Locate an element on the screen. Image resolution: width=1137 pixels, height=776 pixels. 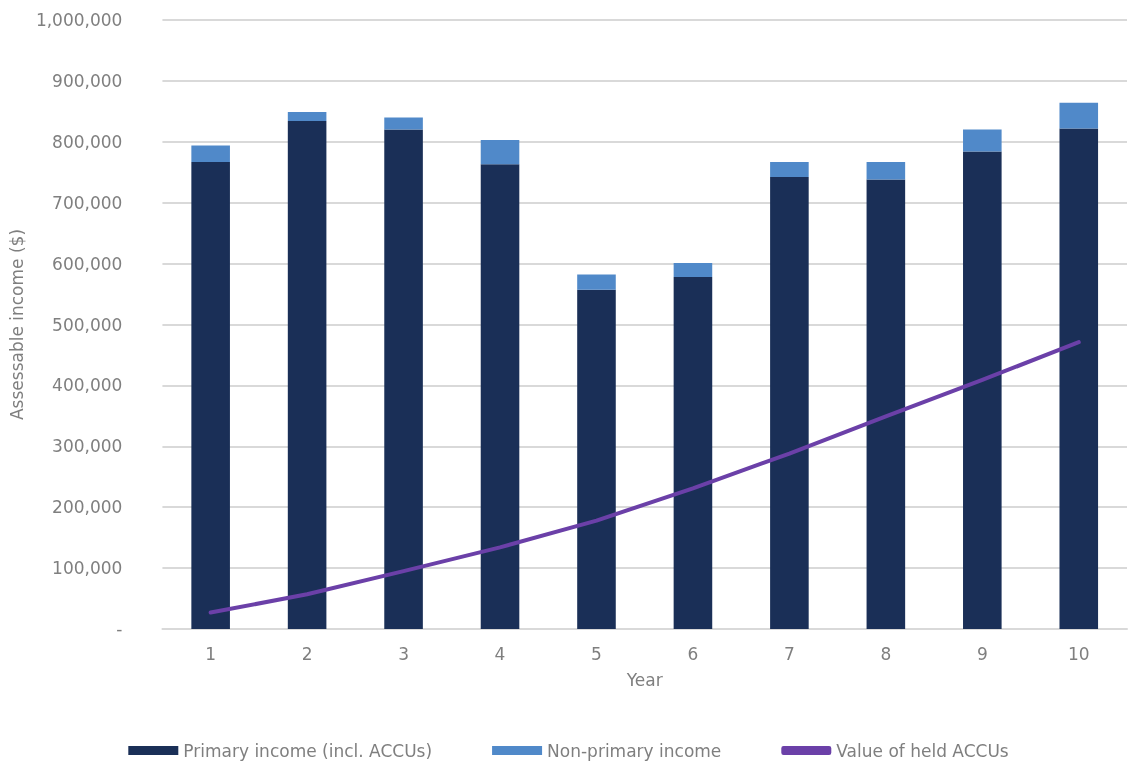
y-tick-label: - is located at coordinates (119, 629).